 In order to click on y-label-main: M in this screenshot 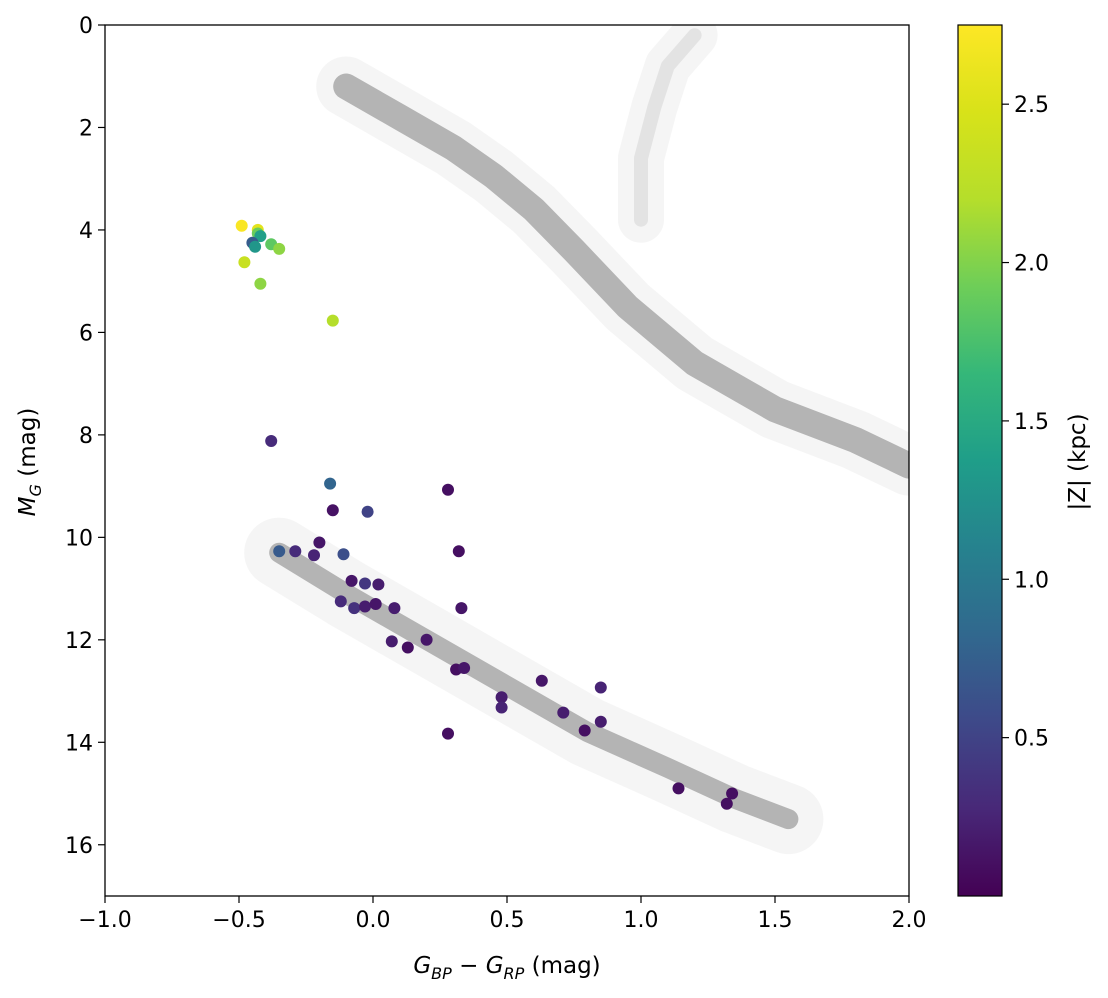, I will do `click(28, 506)`.